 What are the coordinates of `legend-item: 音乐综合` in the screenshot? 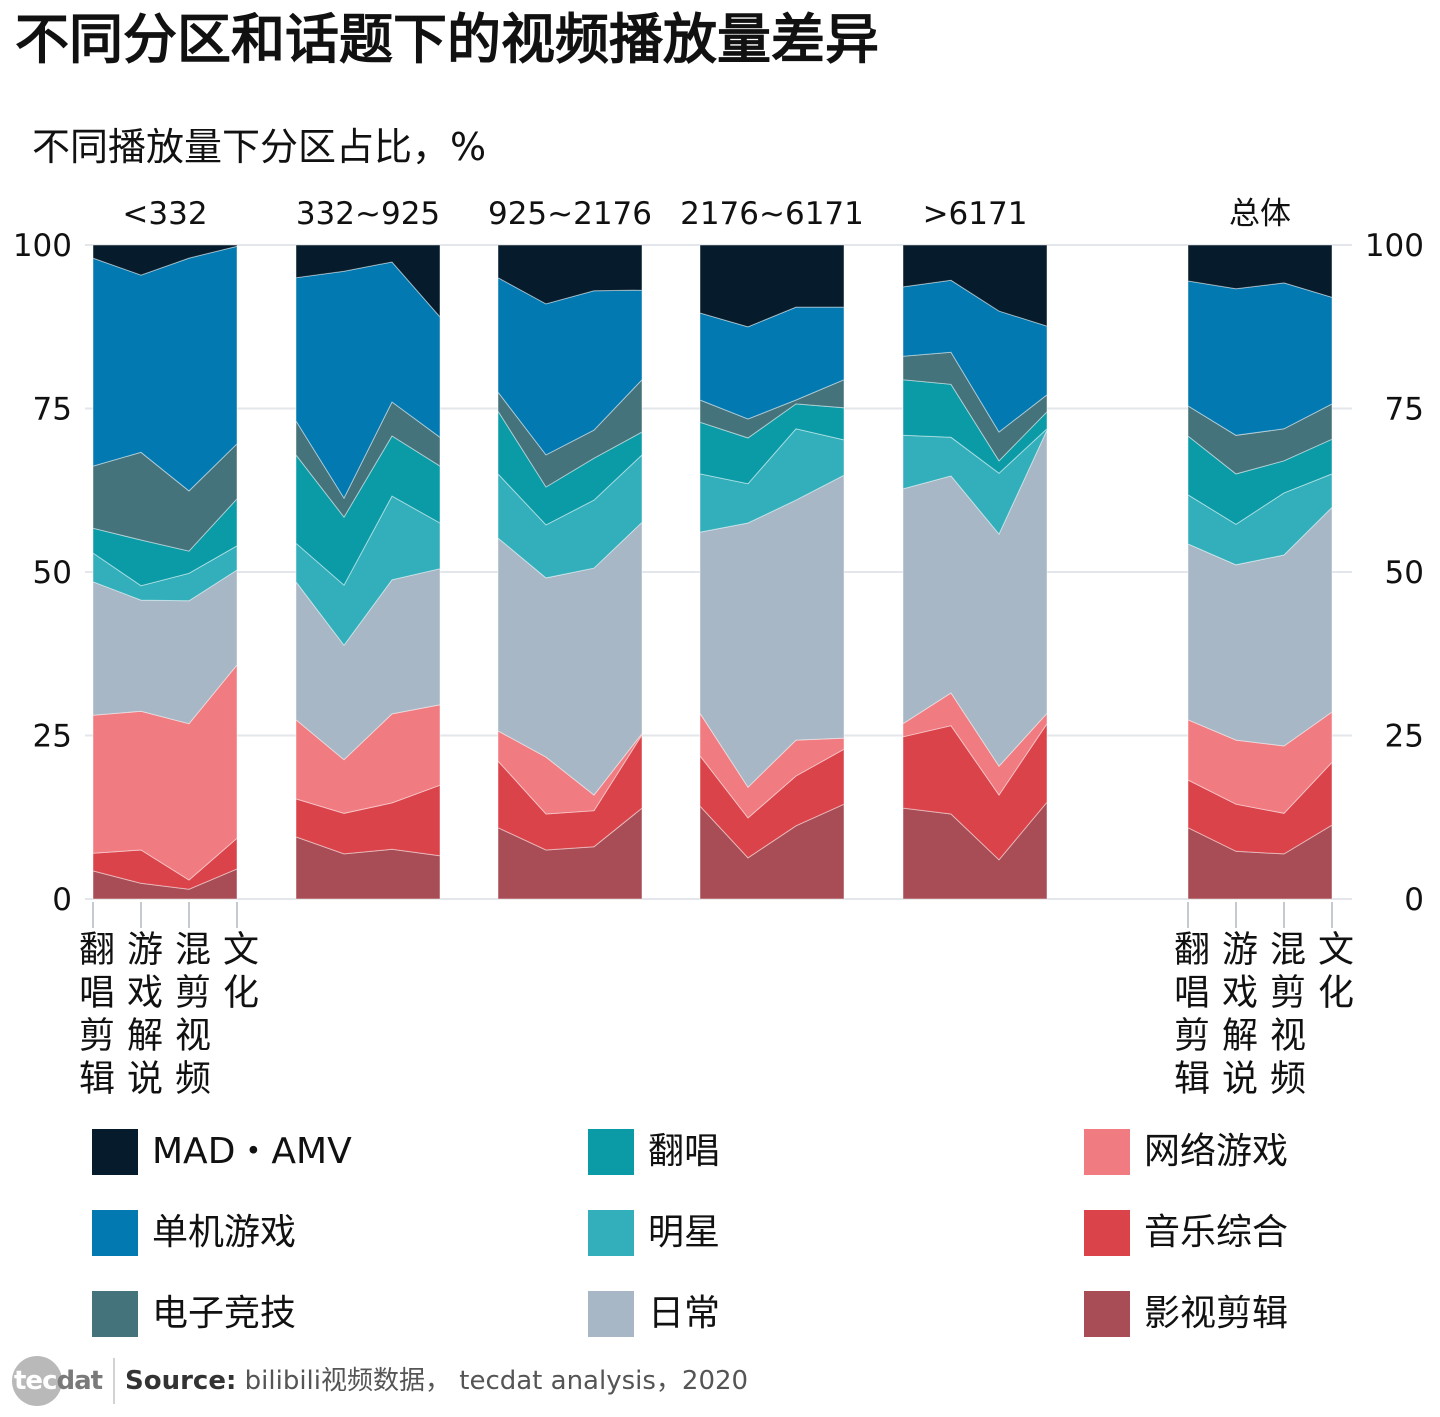 It's located at (1234, 1233).